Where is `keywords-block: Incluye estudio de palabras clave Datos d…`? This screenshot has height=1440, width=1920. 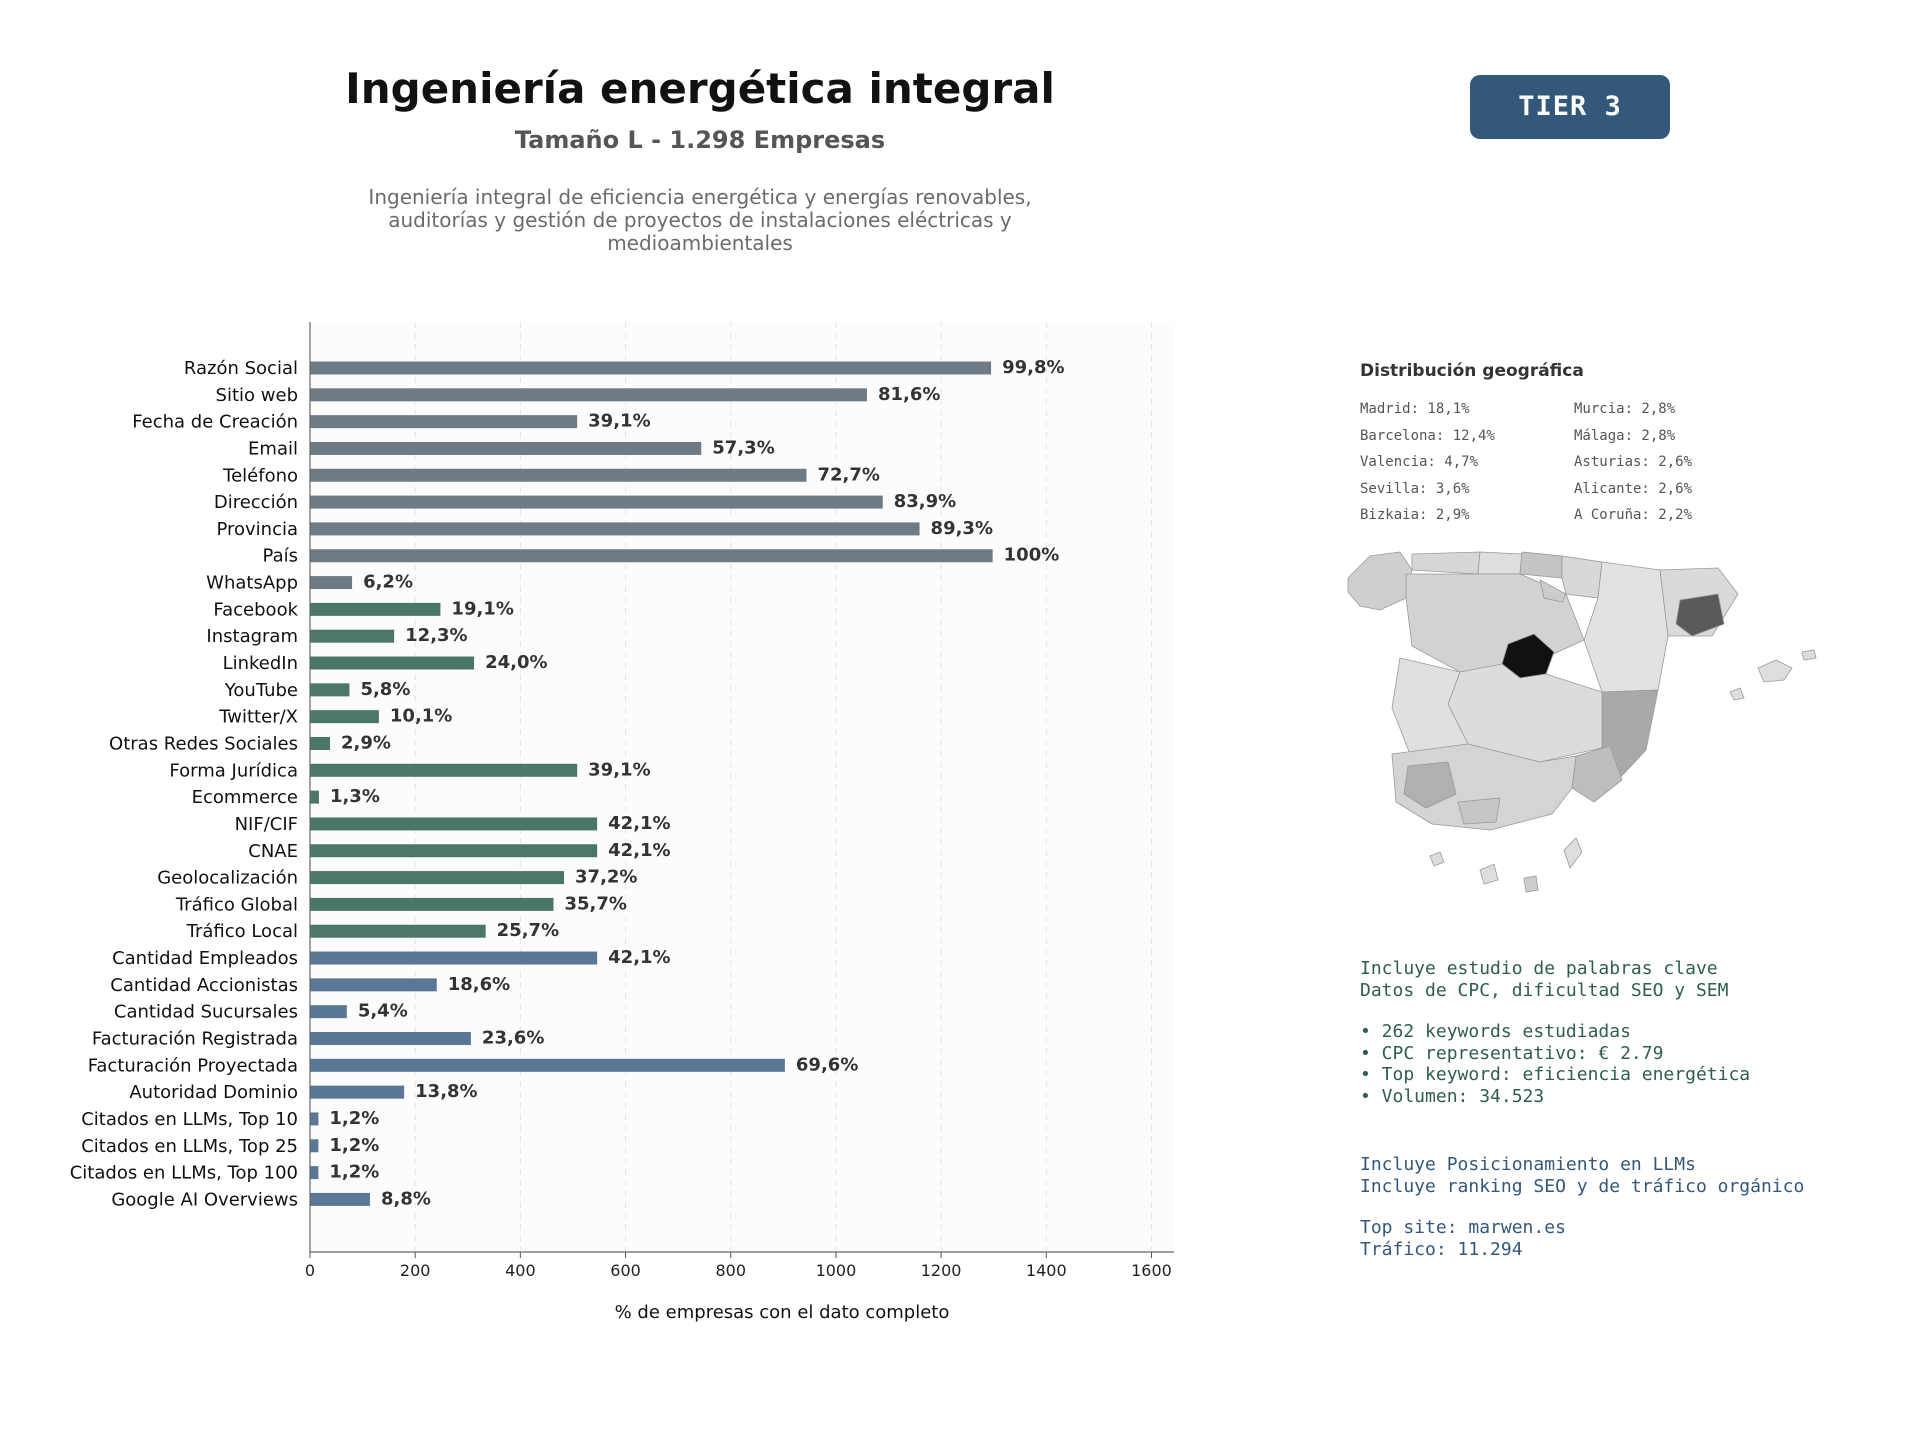 keywords-block: Incluye estudio de palabras clave Datos d… is located at coordinates (1555, 1032).